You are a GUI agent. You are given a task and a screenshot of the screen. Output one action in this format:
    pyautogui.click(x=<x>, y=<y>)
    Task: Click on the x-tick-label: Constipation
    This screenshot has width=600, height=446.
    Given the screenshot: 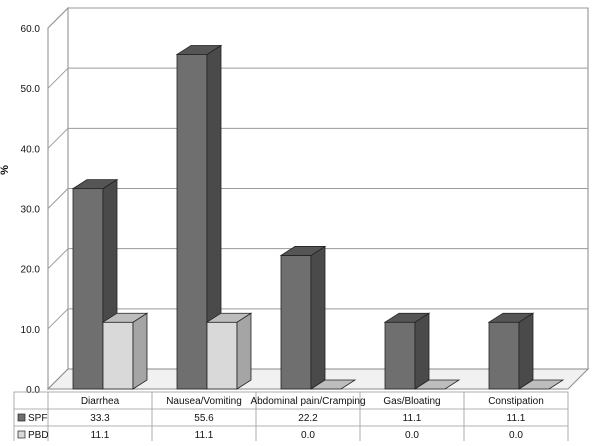 What is the action you would take?
    pyautogui.click(x=516, y=401)
    